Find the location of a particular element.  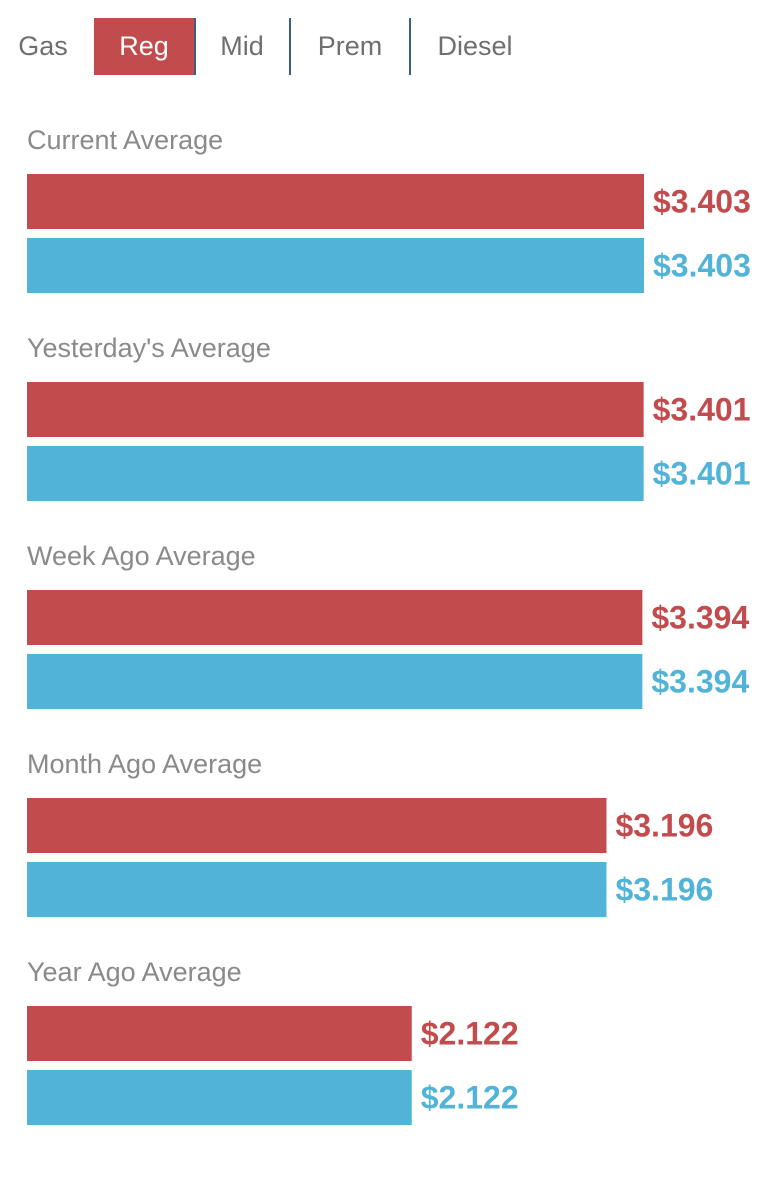

group-title: Yesterday's Average is located at coordinates (149, 348).